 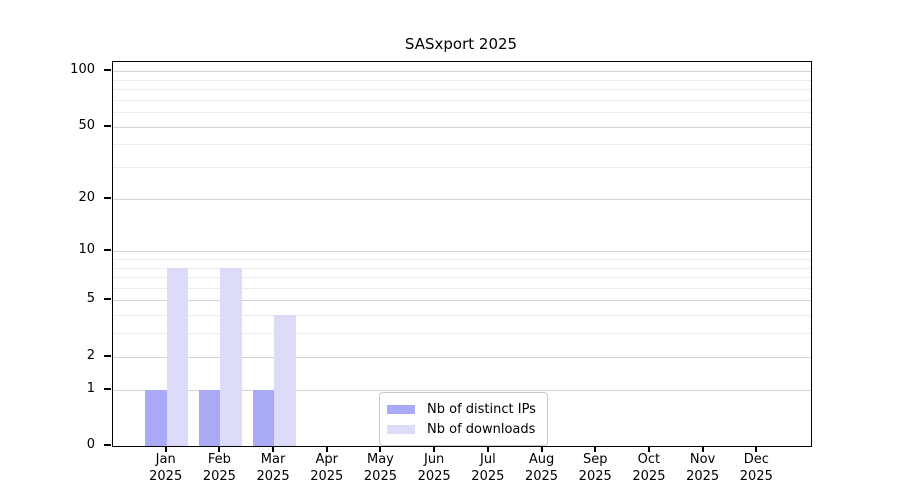 What do you see at coordinates (90, 355) in the screenshot?
I see `y-tick-label: 2` at bounding box center [90, 355].